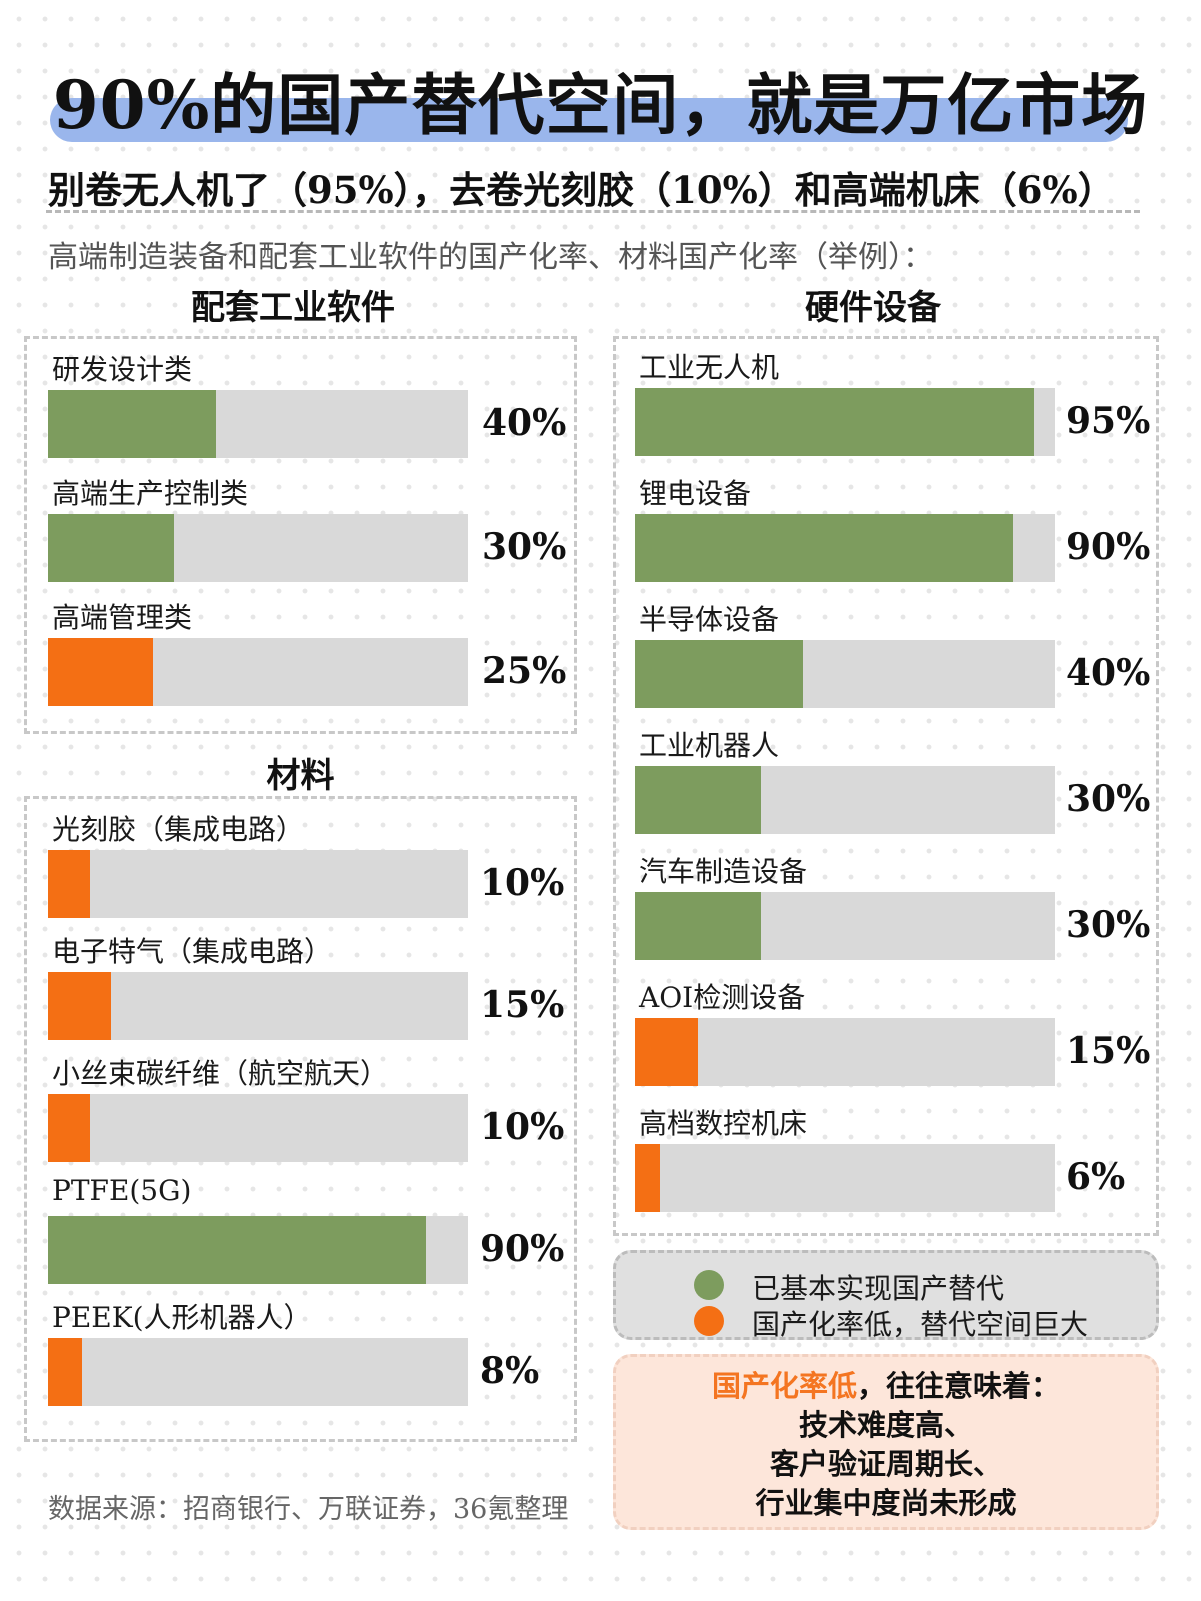 The image size is (1201, 1601). I want to click on note-line-2: 技术难度高、, so click(885, 1425).